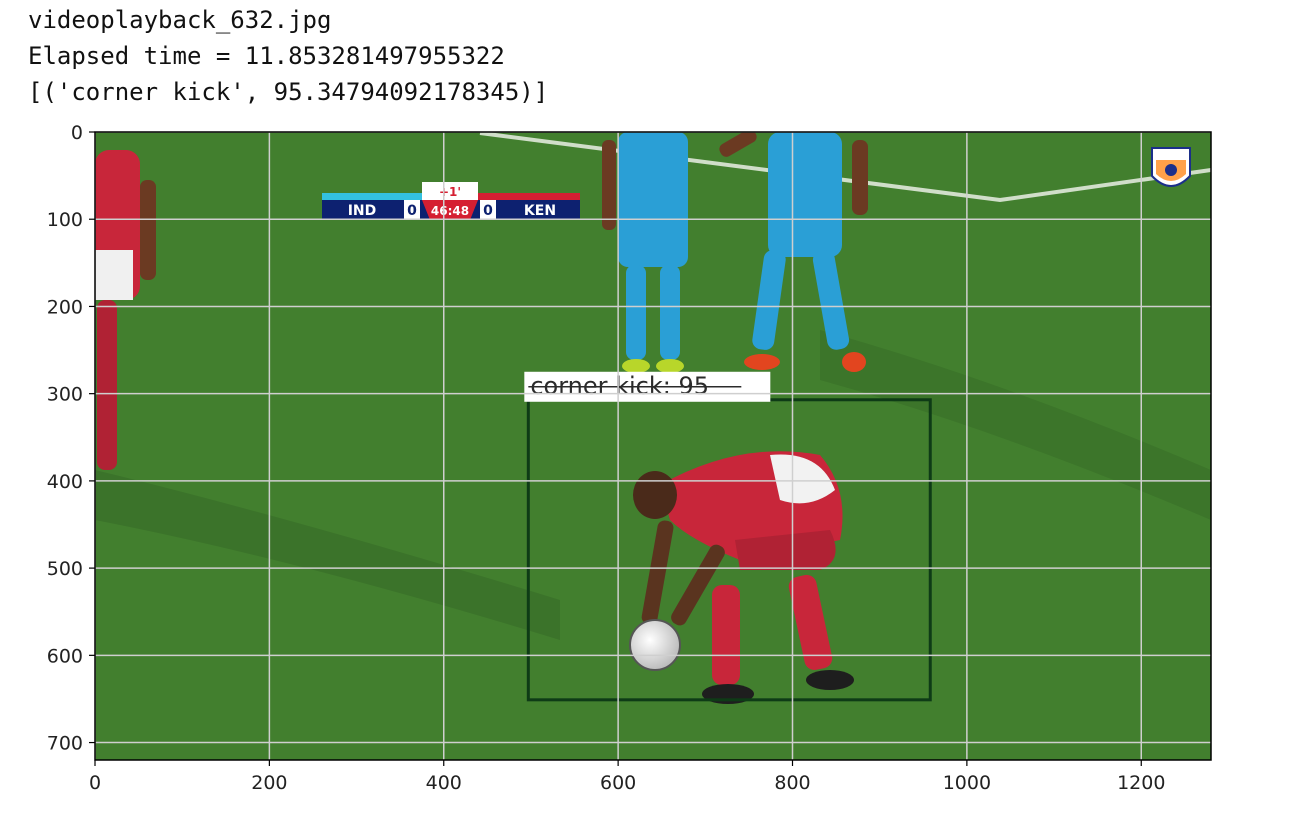 Image resolution: width=1292 pixels, height=816 pixels. Describe the element at coordinates (269, 783) in the screenshot. I see `x-tick-label: 200` at that location.